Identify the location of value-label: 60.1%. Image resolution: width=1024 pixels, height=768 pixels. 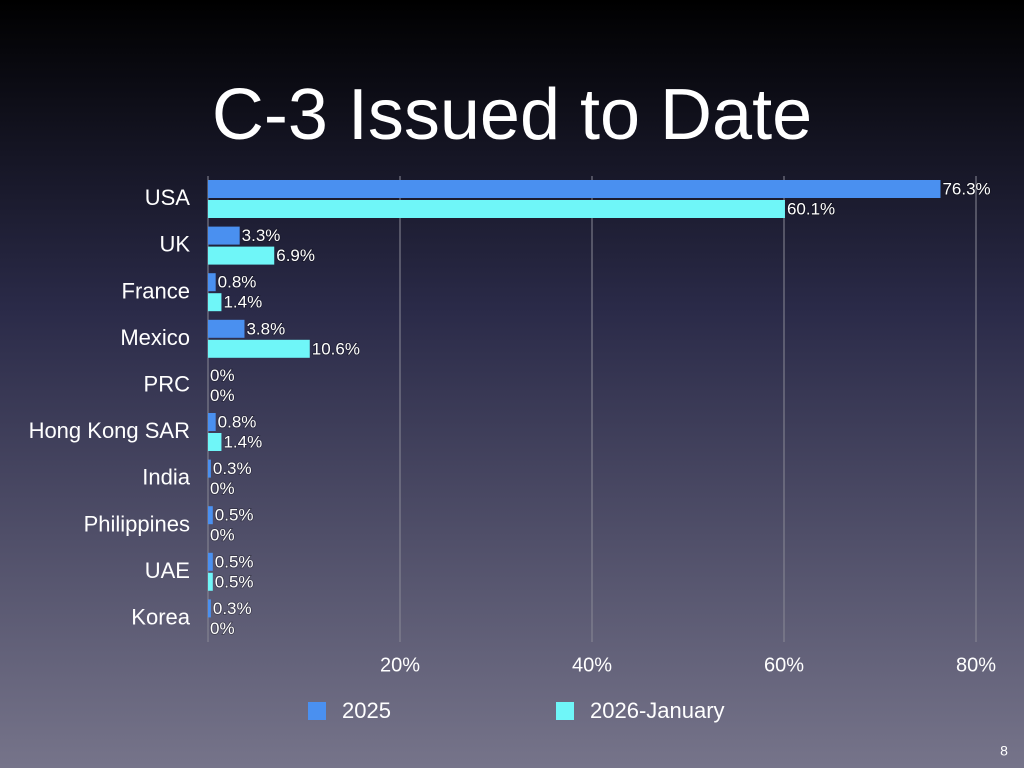
(811, 208).